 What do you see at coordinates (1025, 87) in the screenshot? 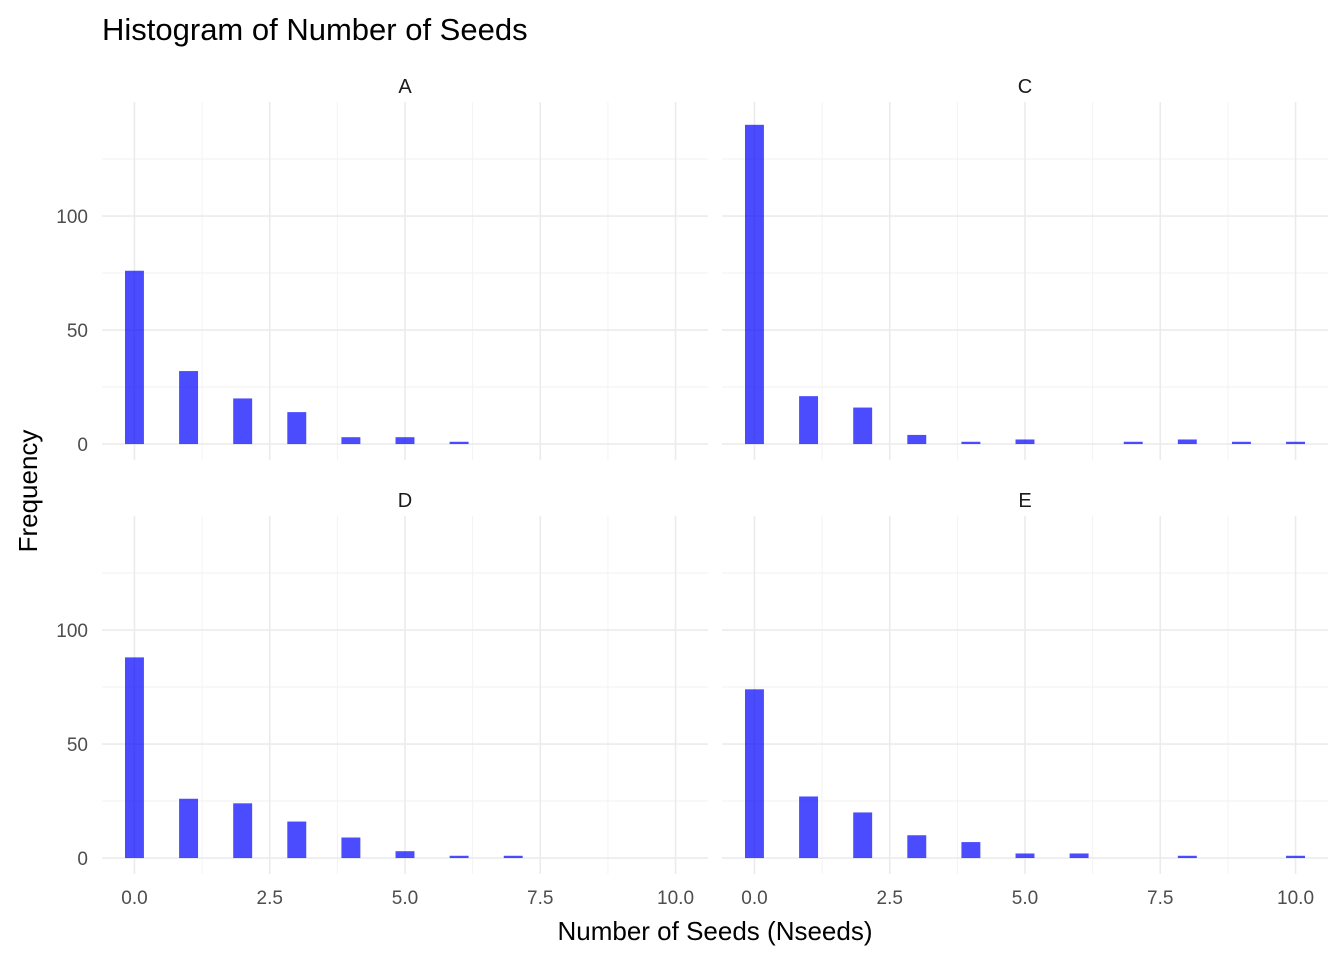
I see `facet-label-c: C` at bounding box center [1025, 87].